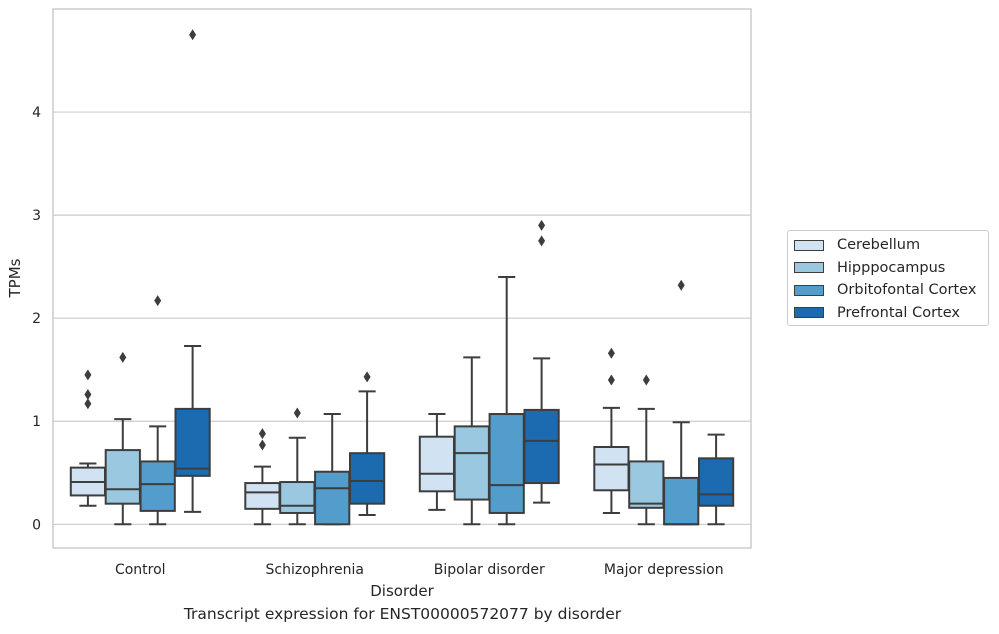  I want to click on x-axis-label: Disorder, so click(402, 591).